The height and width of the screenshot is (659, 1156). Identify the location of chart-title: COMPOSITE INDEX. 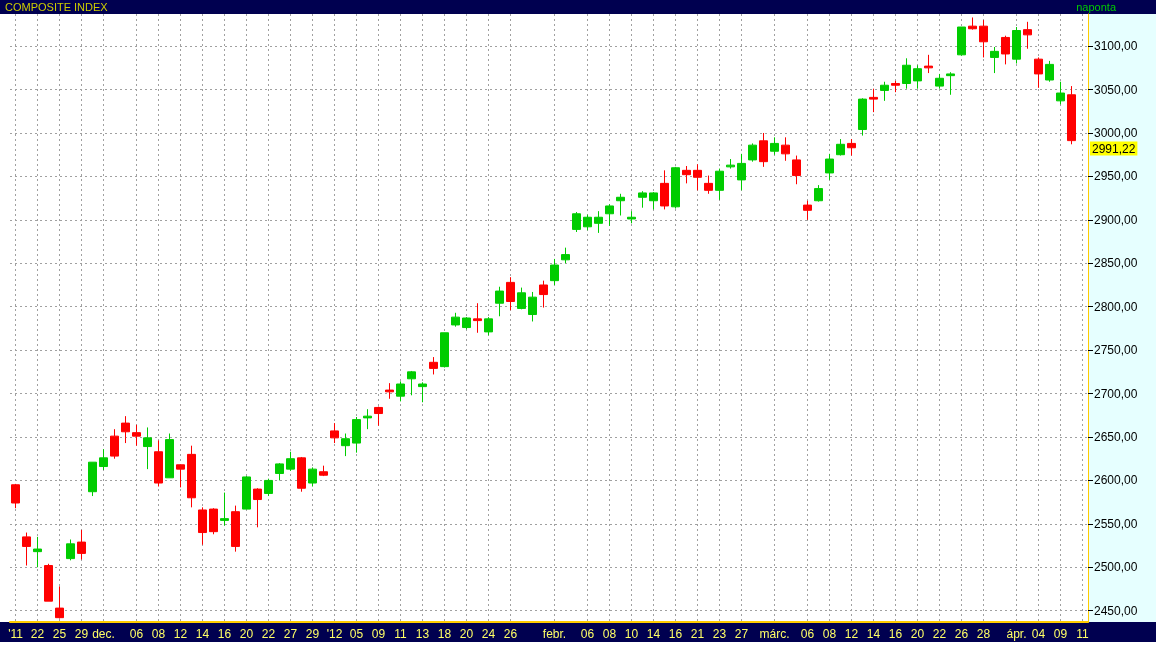
(57, 6).